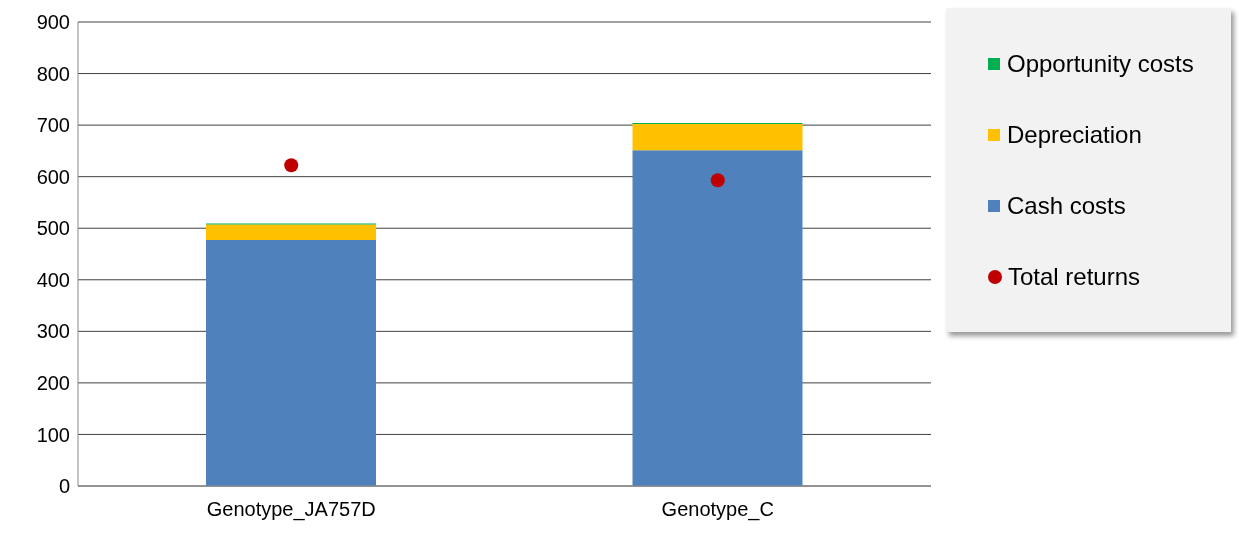 The width and height of the screenshot is (1239, 539). What do you see at coordinates (1074, 134) in the screenshot?
I see `legend-label: Depreciation` at bounding box center [1074, 134].